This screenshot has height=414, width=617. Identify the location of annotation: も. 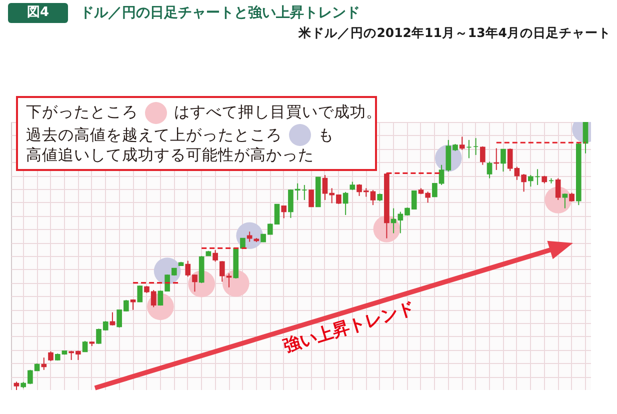
(326, 135).